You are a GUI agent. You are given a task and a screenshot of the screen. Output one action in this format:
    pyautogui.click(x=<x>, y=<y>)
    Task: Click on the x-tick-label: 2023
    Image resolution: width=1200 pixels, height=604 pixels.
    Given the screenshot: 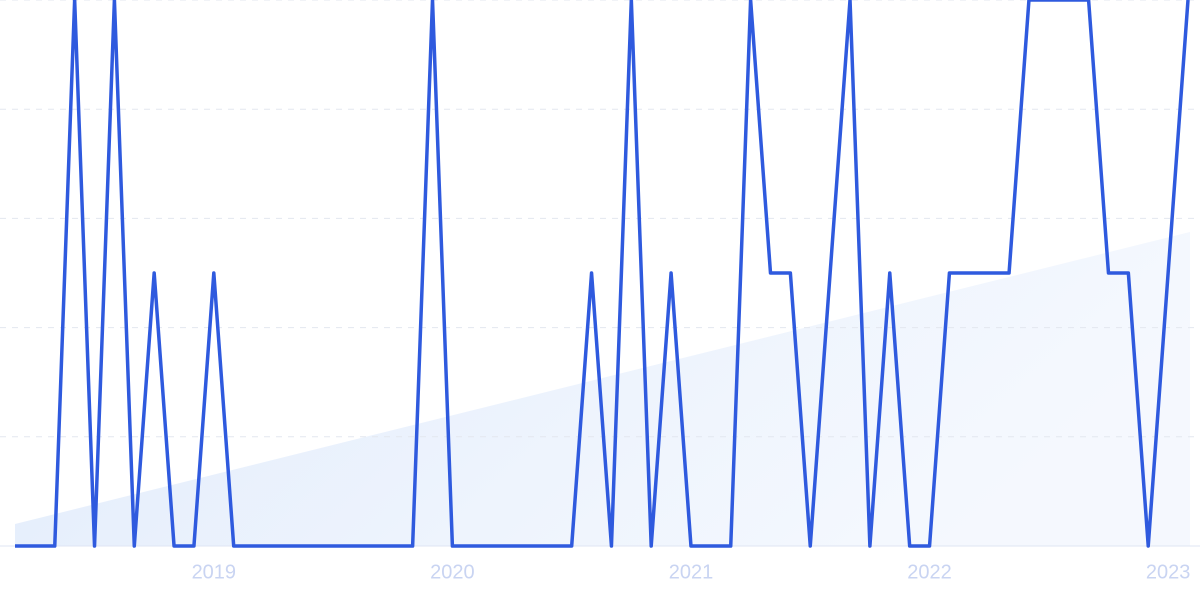 What is the action you would take?
    pyautogui.click(x=1168, y=572)
    